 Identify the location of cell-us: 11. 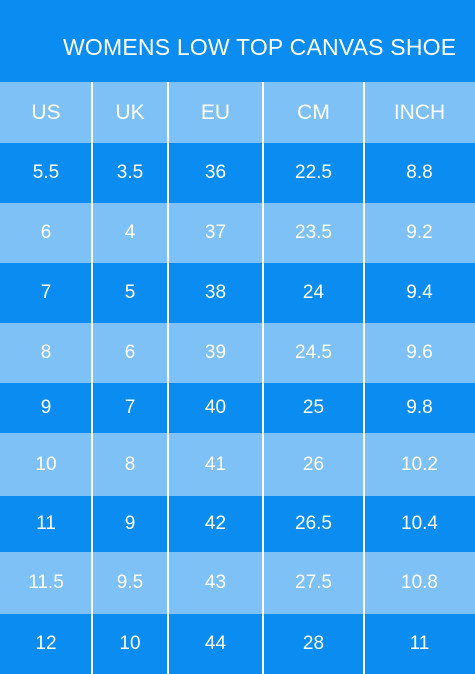
(46, 523).